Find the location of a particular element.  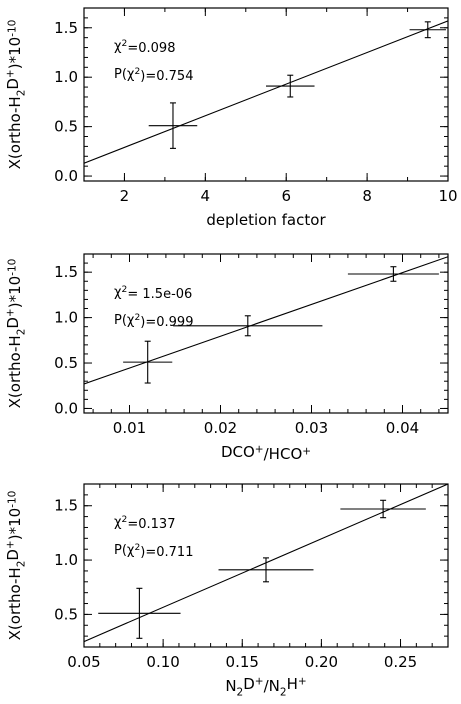

fit-line is located at coordinates (266, 320).